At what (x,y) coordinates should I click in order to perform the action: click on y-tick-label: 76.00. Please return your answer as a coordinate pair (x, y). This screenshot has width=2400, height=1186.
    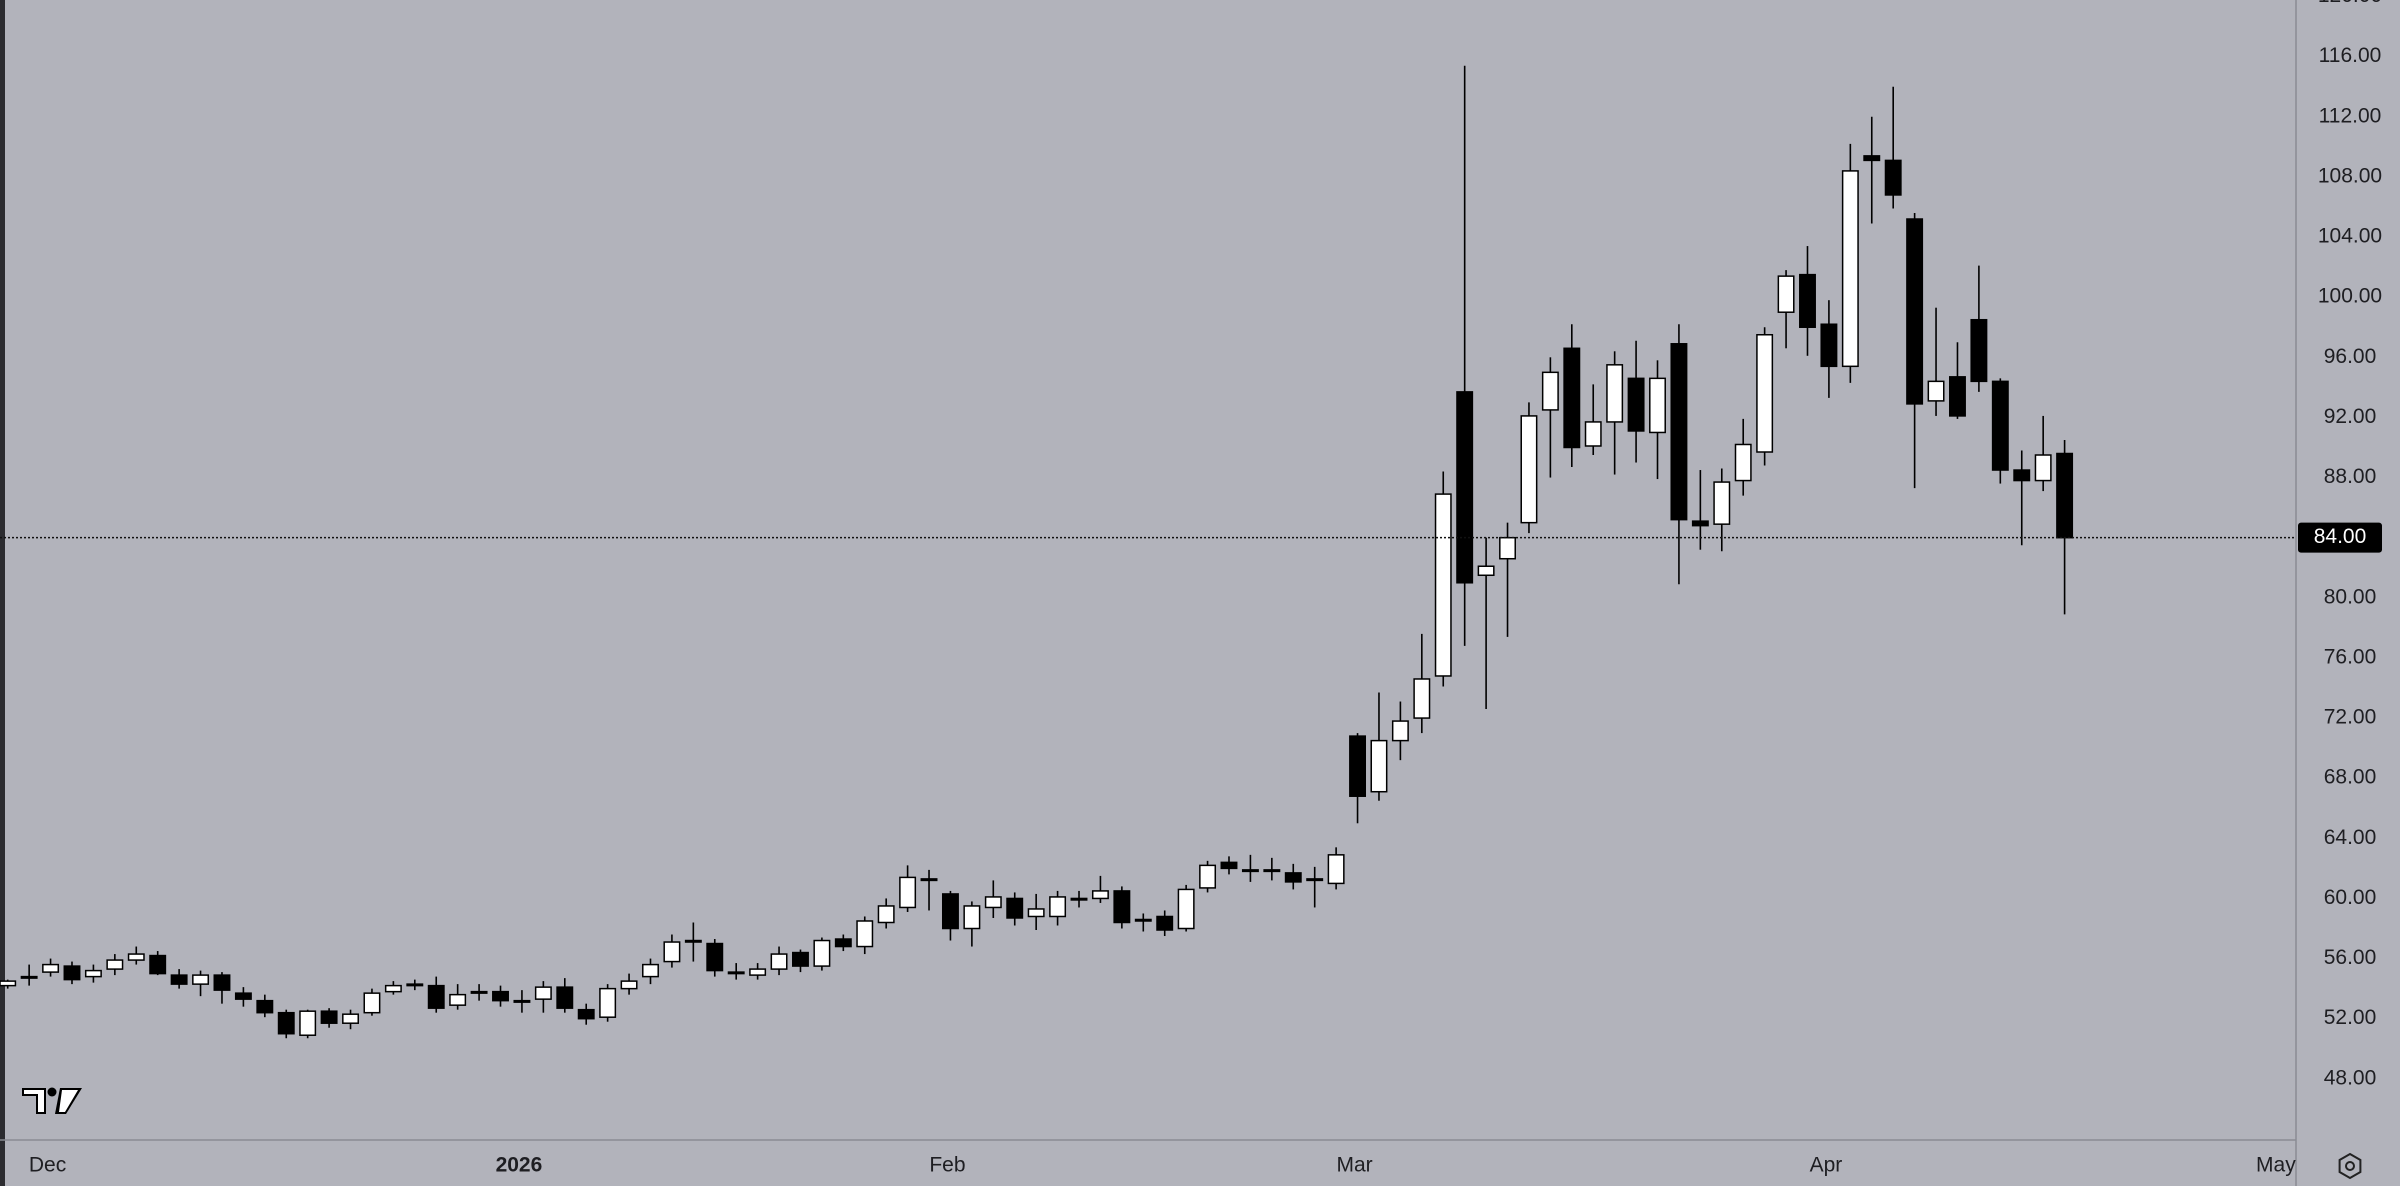
    Looking at the image, I should click on (2350, 656).